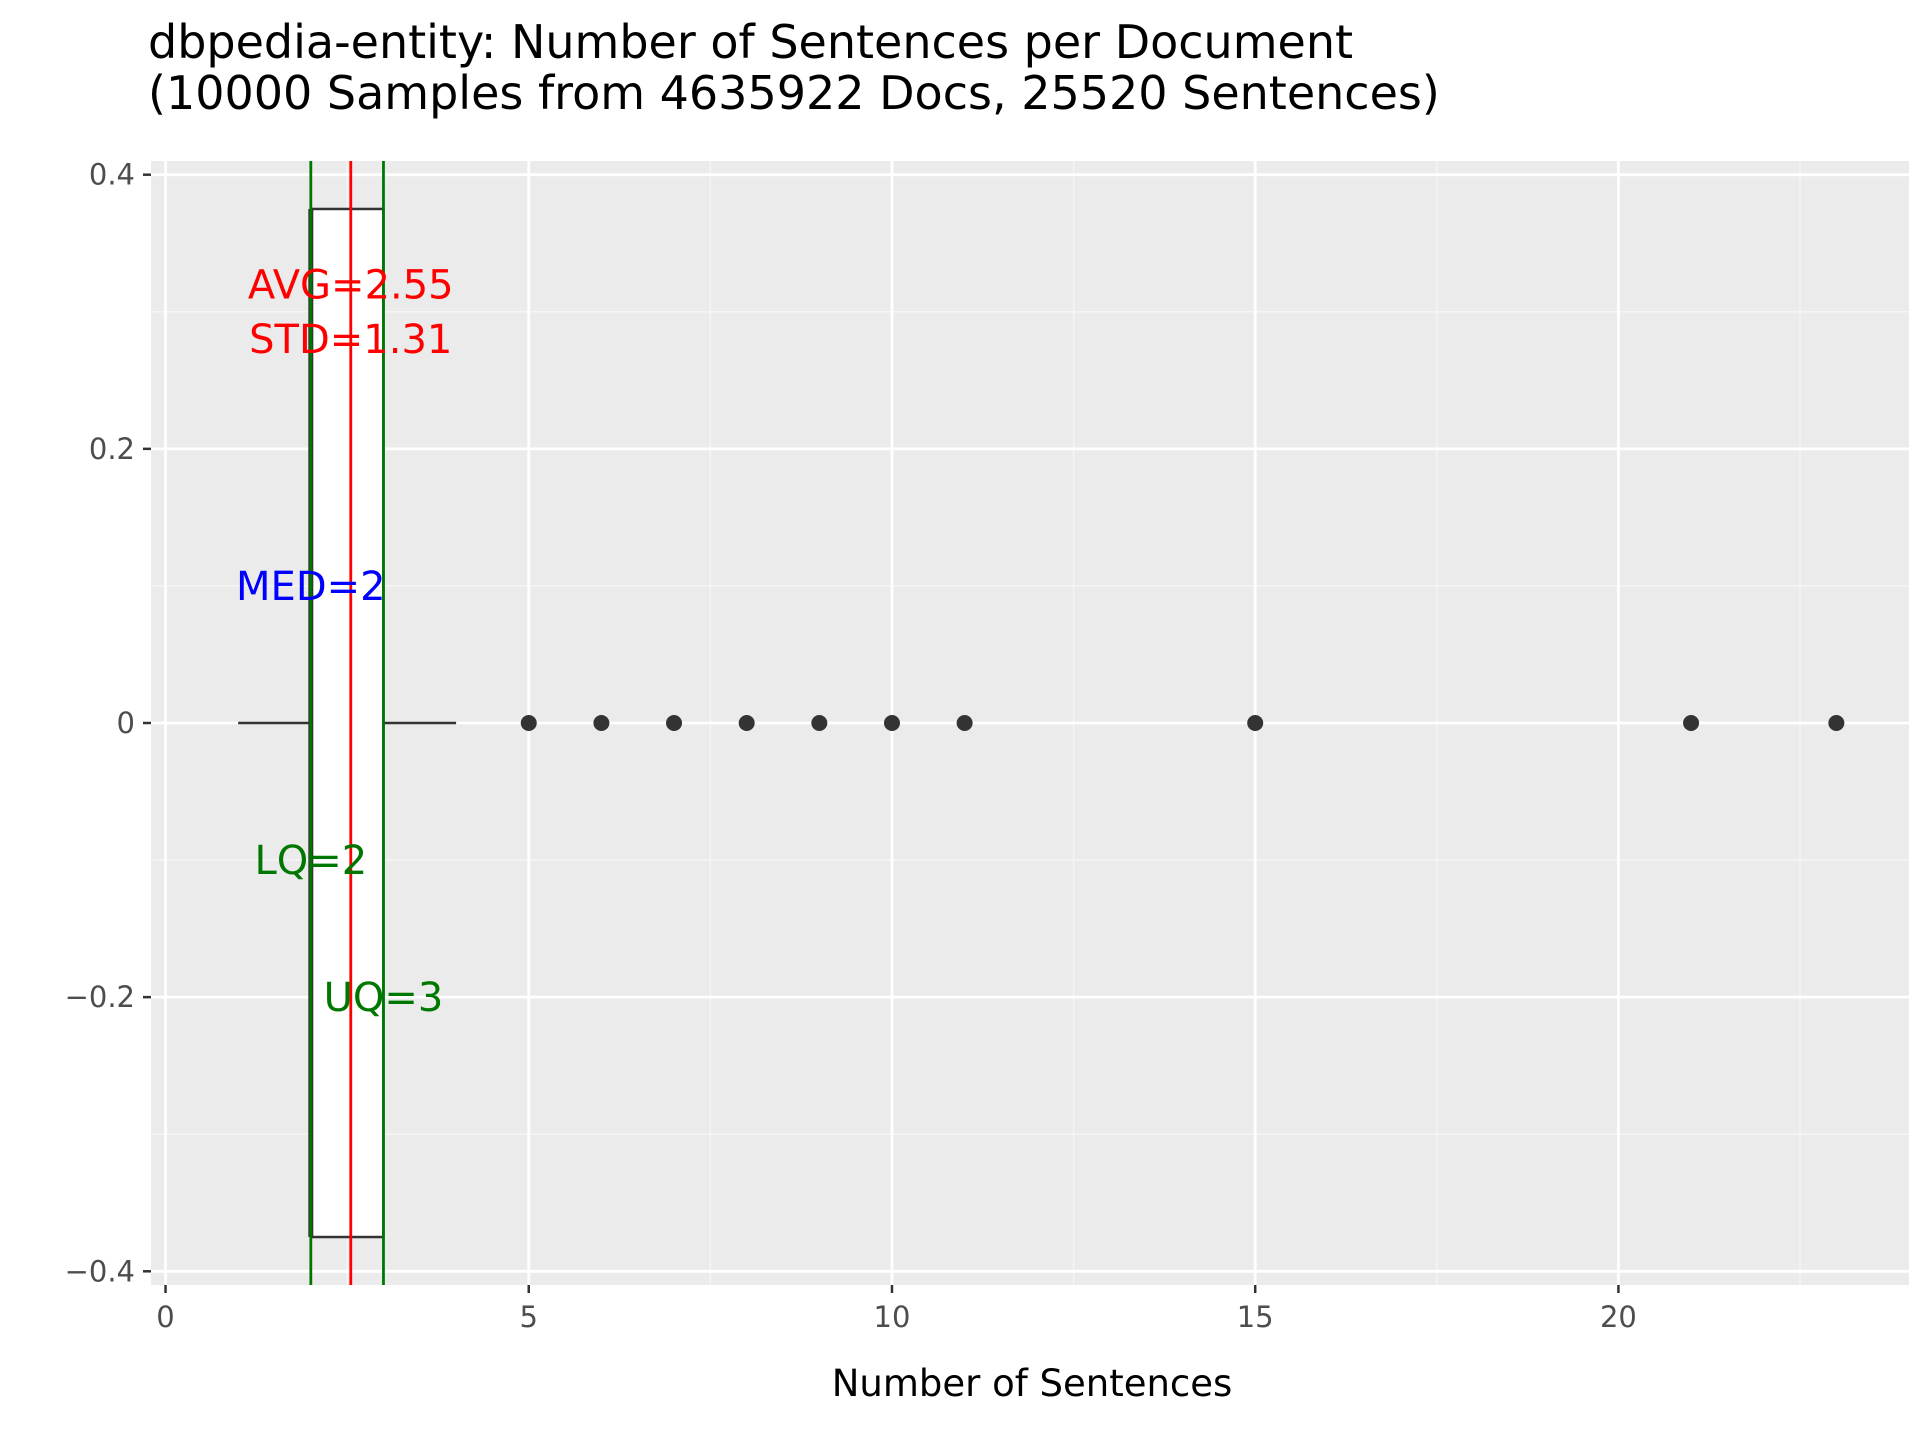 The image size is (1920, 1440). I want to click on box-rect, so click(347, 723).